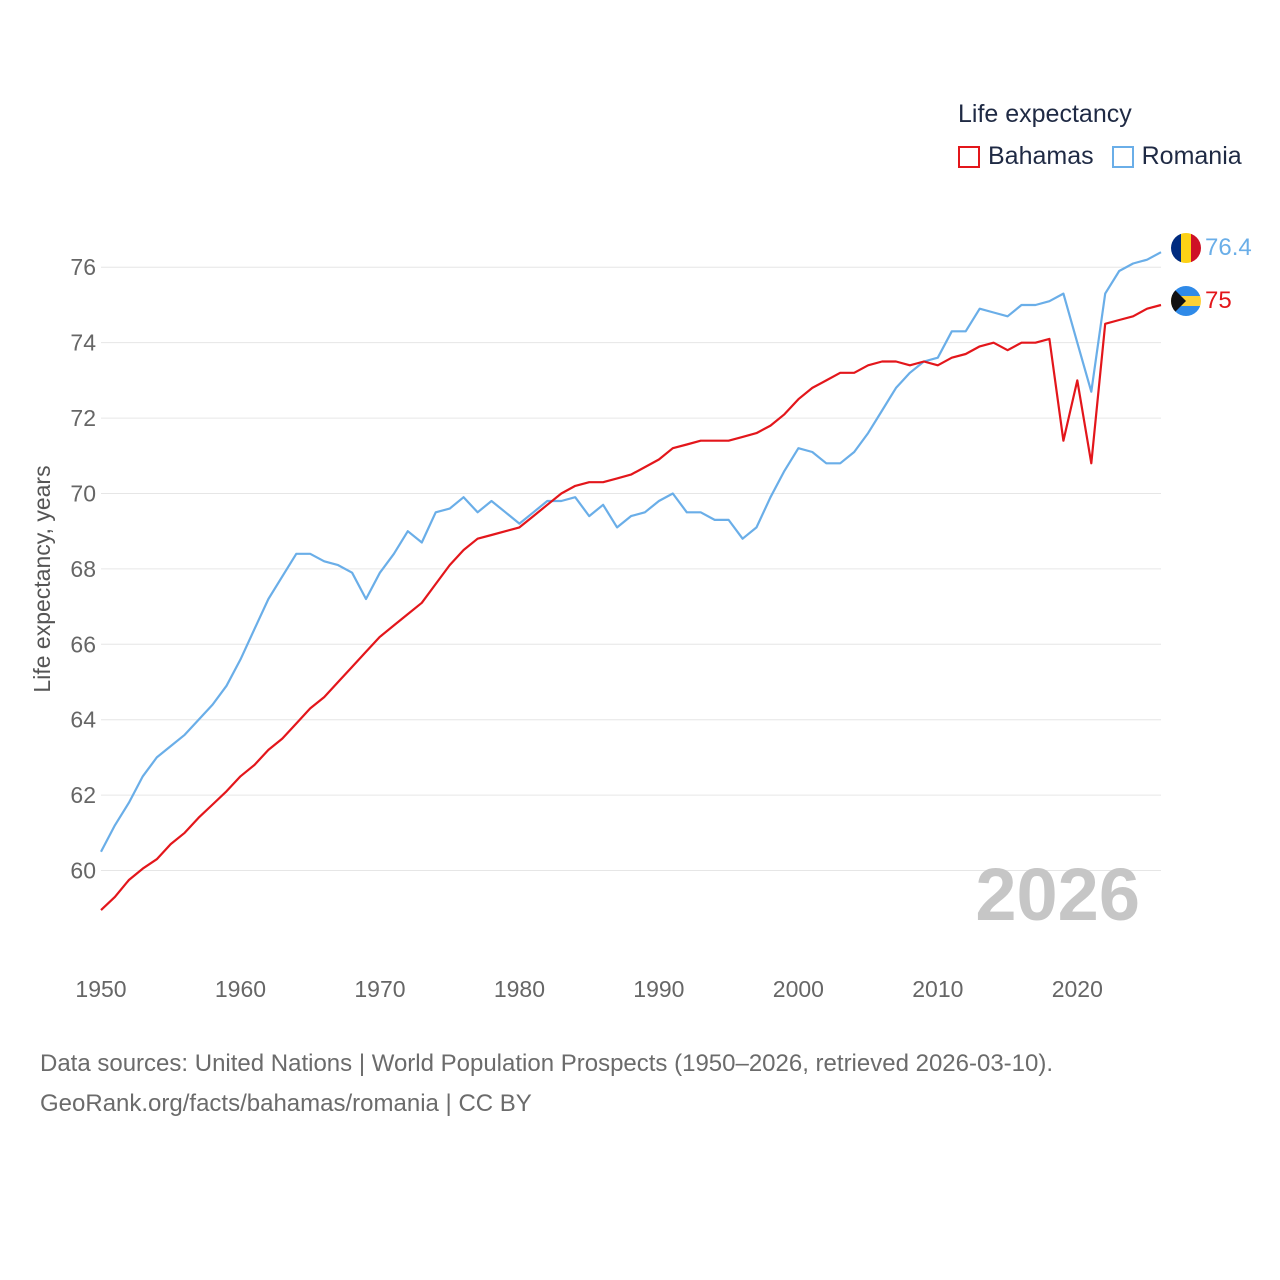 This screenshot has height=1280, width=1280. I want to click on x-tick-label: 1960, so click(240, 989).